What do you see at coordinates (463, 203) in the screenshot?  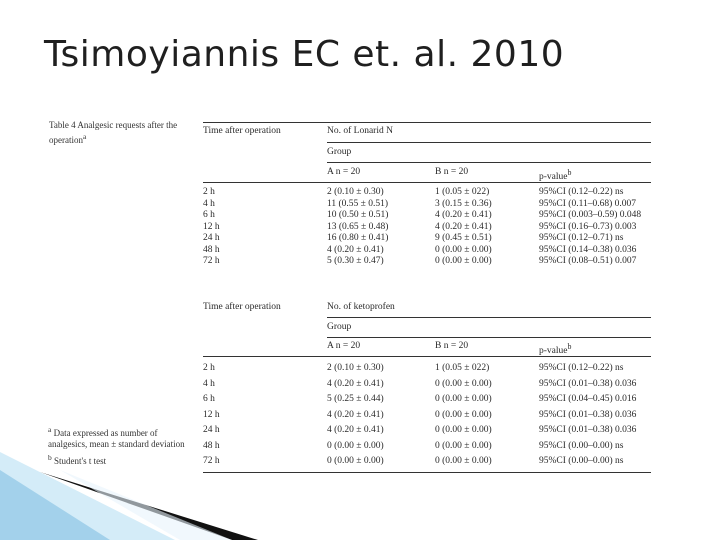 I see `section1-row-b: 3 (0.15 ± 0.36)` at bounding box center [463, 203].